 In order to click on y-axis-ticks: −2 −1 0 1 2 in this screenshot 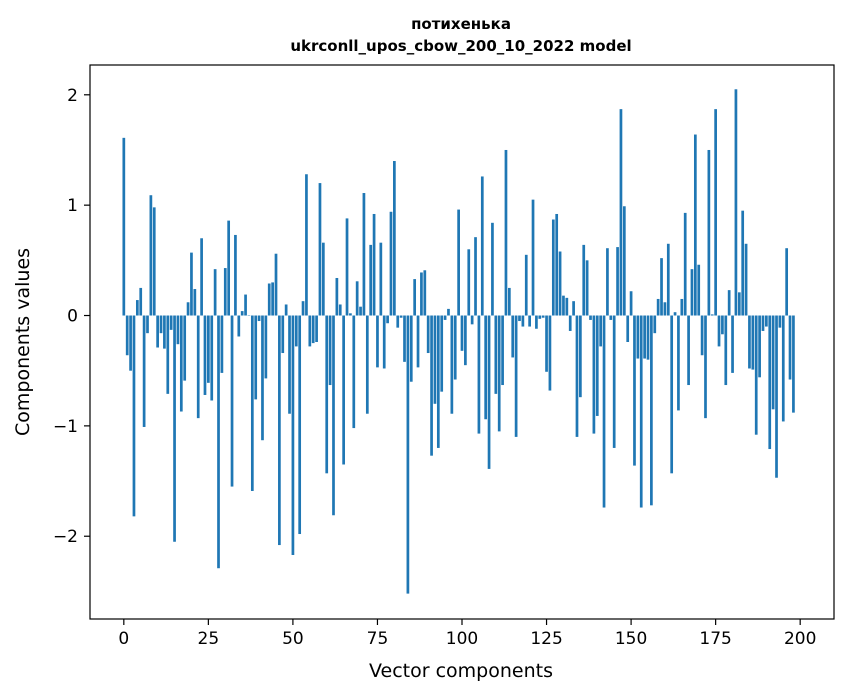, I will do `click(71, 316)`.